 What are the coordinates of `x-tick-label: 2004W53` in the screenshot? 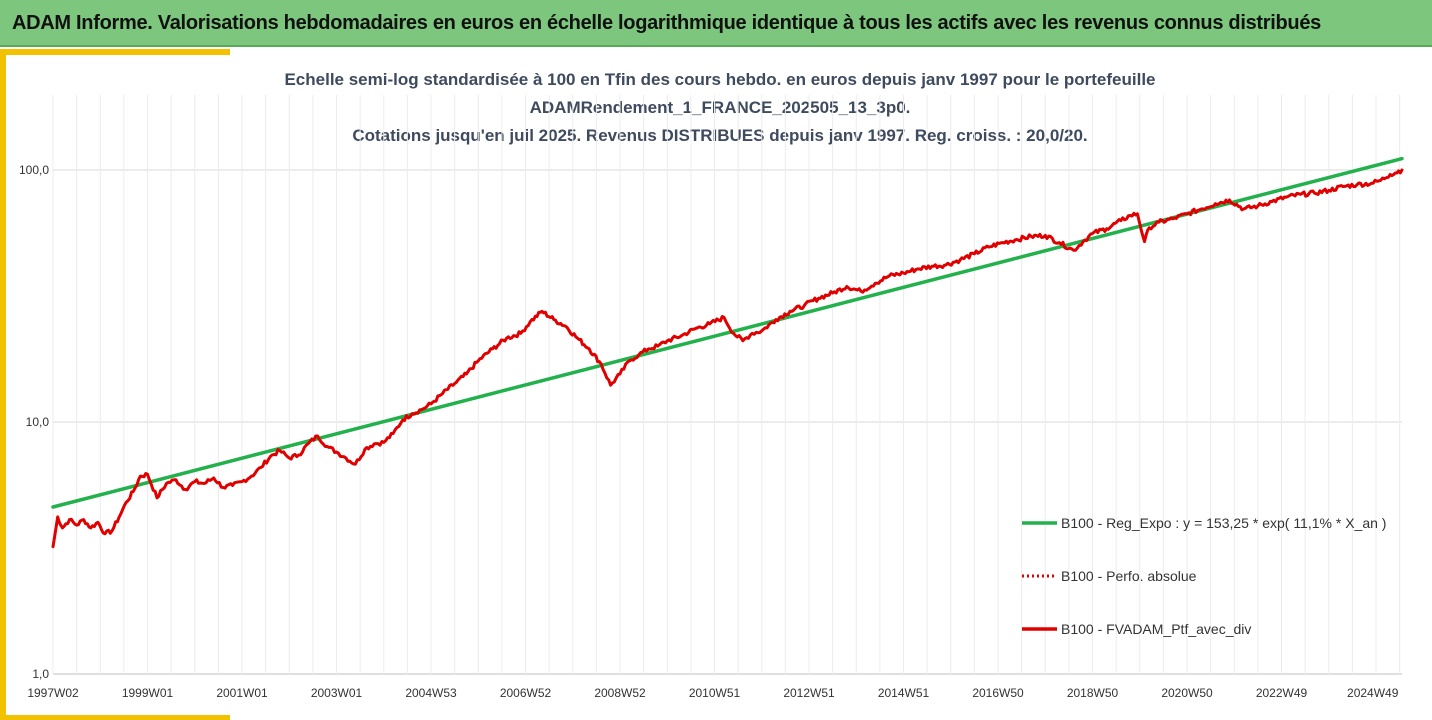 It's located at (431, 693).